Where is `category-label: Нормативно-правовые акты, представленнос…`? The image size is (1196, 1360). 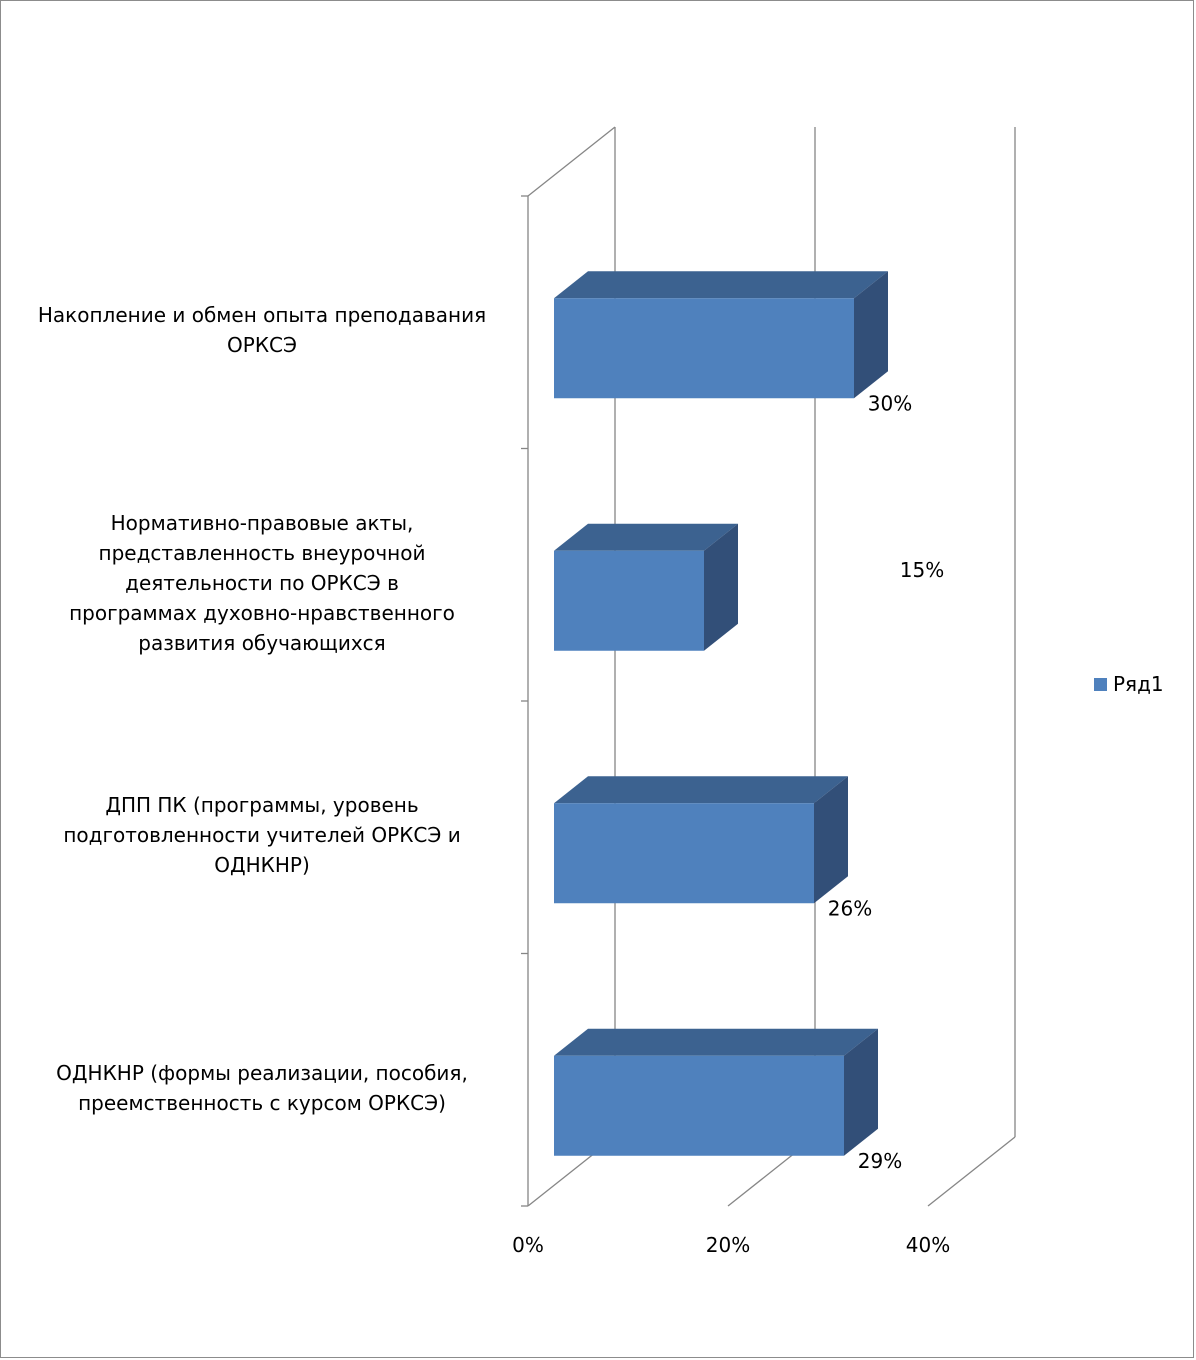
category-label: Нормативно-правовые акты, представленнос… is located at coordinates (262, 582).